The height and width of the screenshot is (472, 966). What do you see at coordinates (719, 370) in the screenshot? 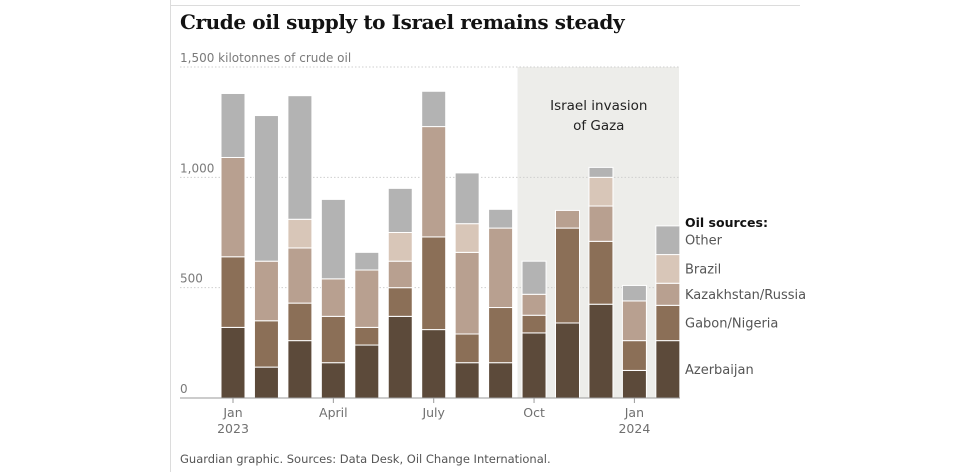
I see `legend-label: Azerbaijan` at bounding box center [719, 370].